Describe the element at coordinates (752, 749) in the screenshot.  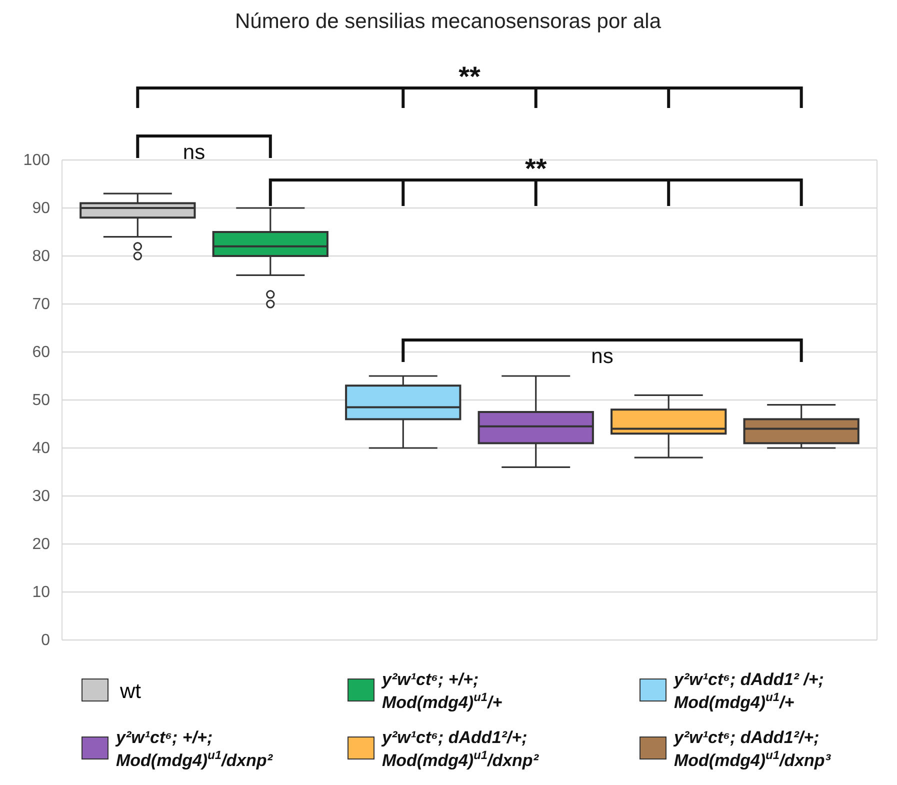
I see `legend-label: y²w¹ct⁶; dAdd1²/+; Mod(mdg4)$^{u1}$/dxnp³` at that location.